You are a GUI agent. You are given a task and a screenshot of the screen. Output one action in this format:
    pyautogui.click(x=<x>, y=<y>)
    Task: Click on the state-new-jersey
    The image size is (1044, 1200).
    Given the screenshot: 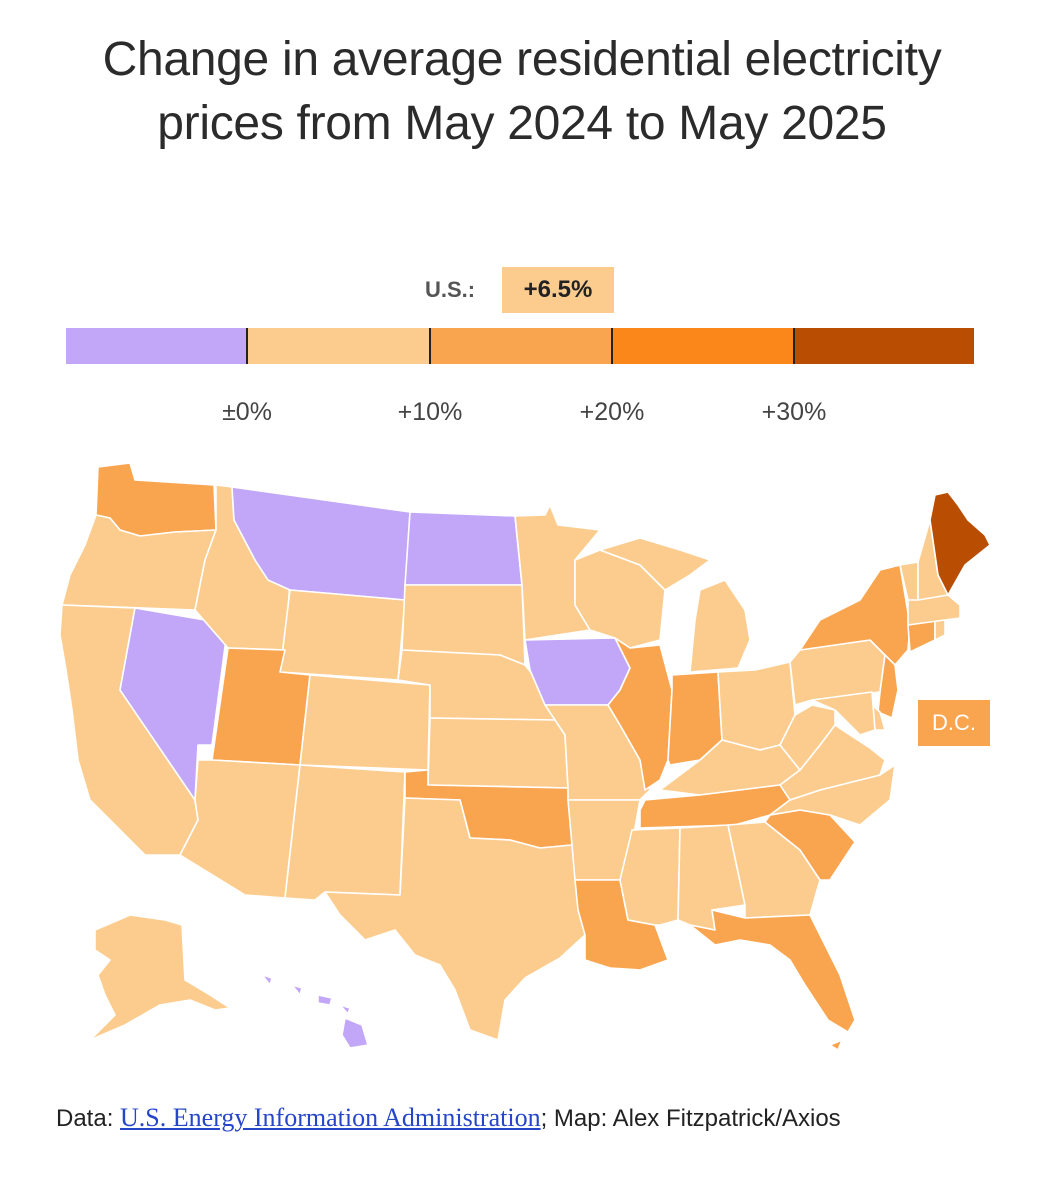 What is the action you would take?
    pyautogui.click(x=888, y=686)
    